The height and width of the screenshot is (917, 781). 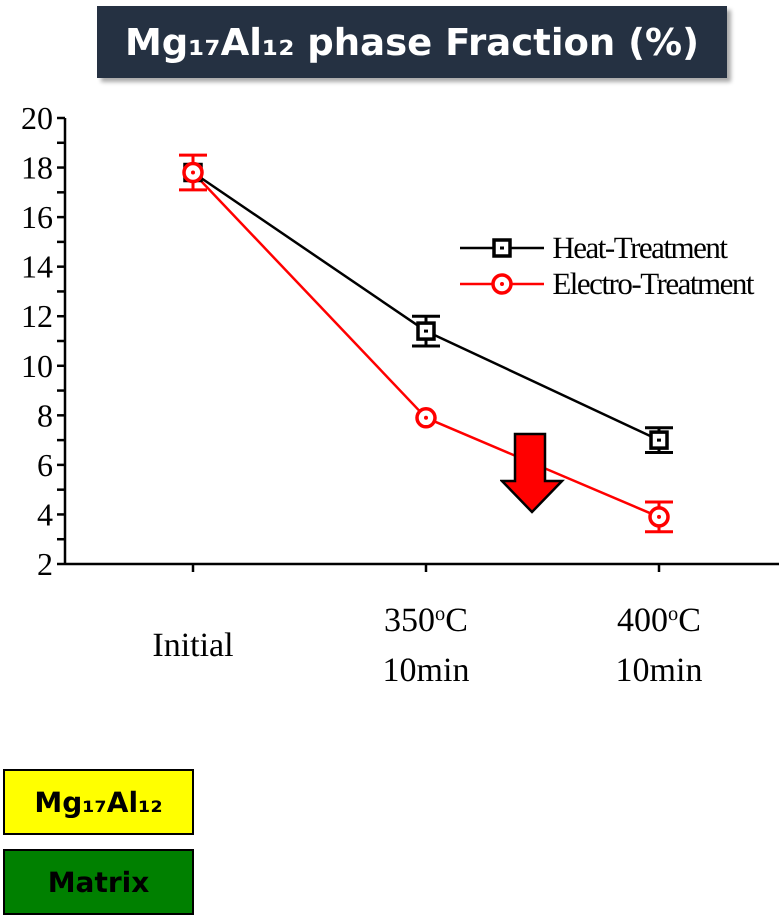 I want to click on y-tick-label: 14, so click(x=37, y=266).